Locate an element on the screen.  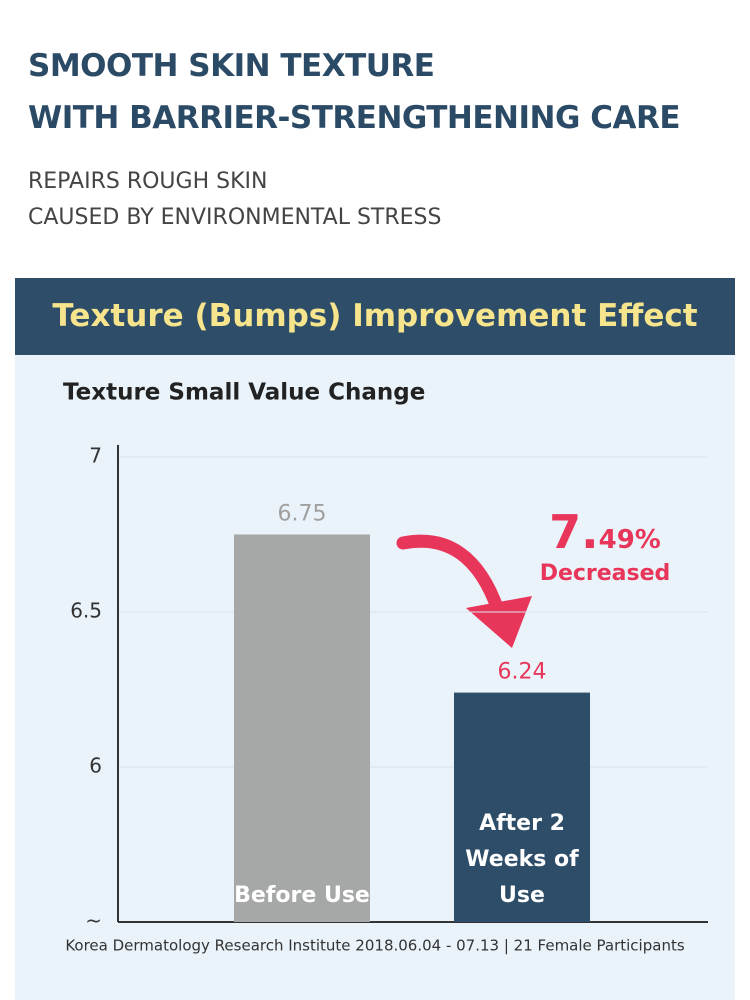
category-label: After 2 Weeks of Use is located at coordinates (522, 859).